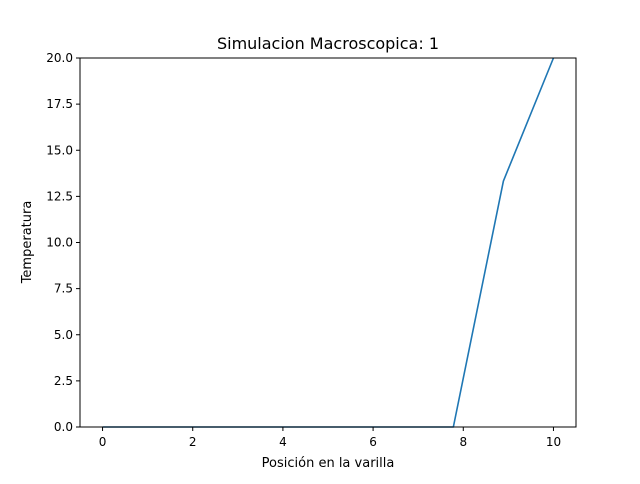 The width and height of the screenshot is (640, 484). Describe the element at coordinates (328, 43) in the screenshot. I see `chart-title: Simulacion Macroscopica: 1` at that location.